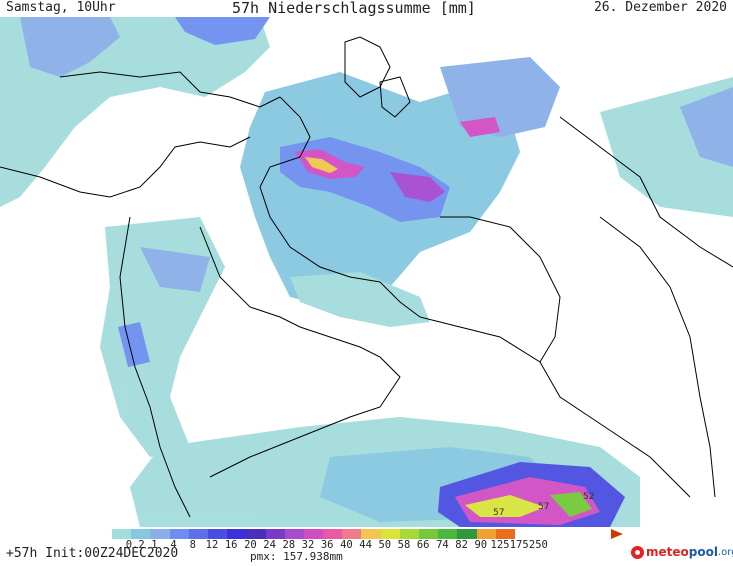  I want to click on legend-tick-label: 66, so click(423, 545).